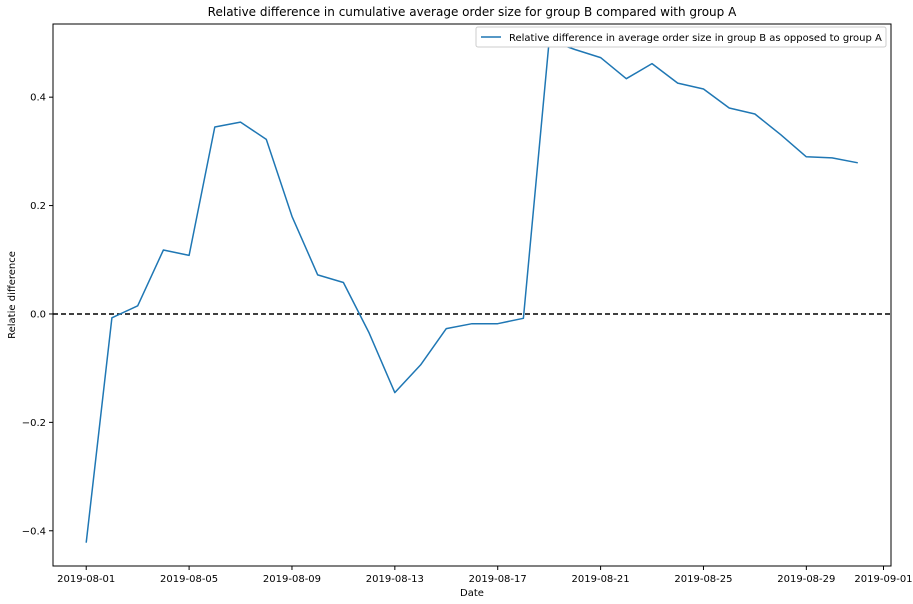 The height and width of the screenshot is (604, 913). What do you see at coordinates (472, 593) in the screenshot?
I see `x-axis-label: Date` at bounding box center [472, 593].